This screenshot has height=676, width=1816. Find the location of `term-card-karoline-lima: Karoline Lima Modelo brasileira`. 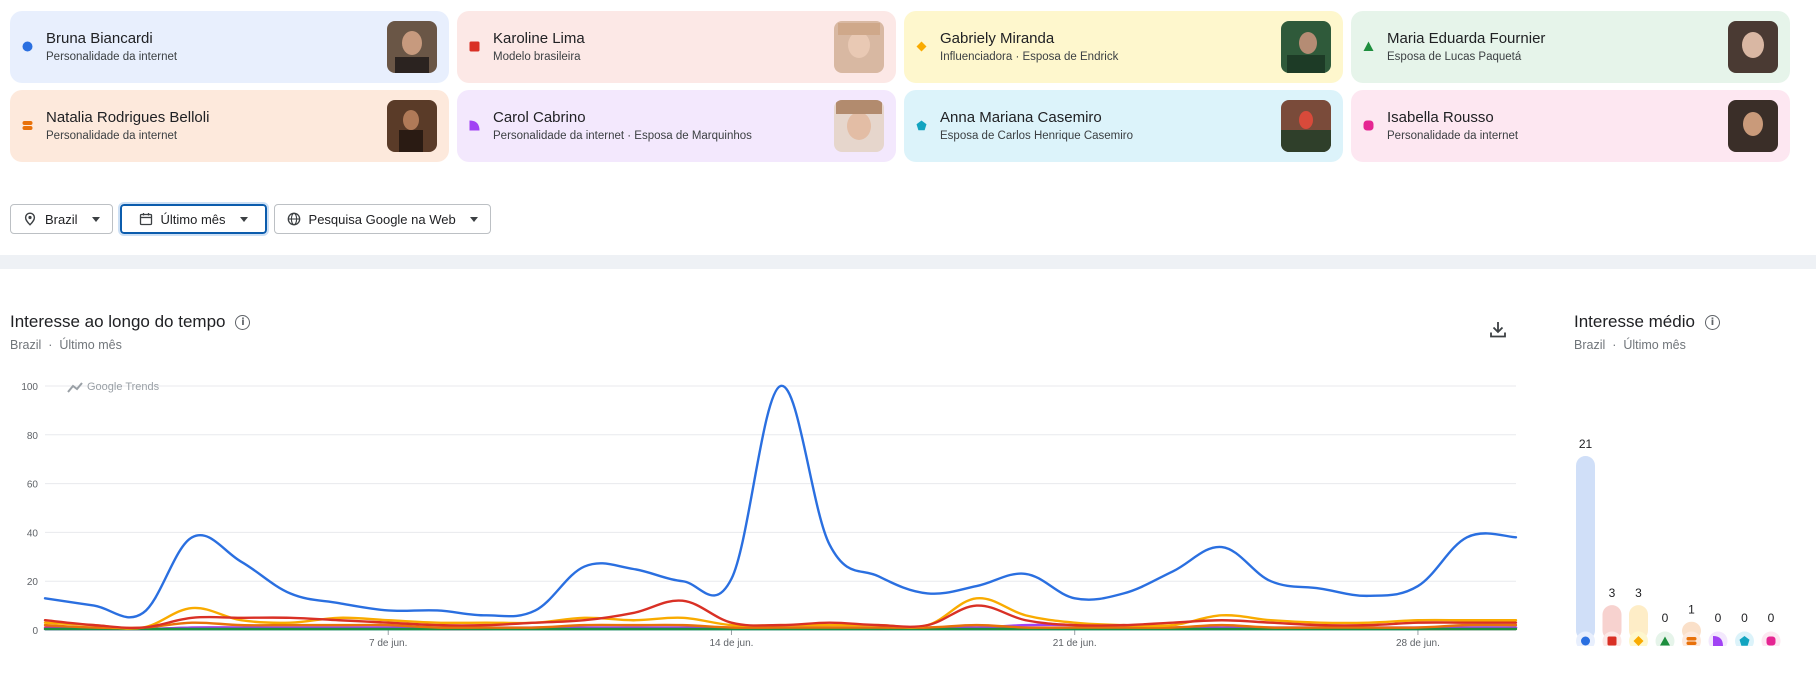

term-card-karoline-lima: Karoline Lima Modelo brasileira is located at coordinates (676, 47).